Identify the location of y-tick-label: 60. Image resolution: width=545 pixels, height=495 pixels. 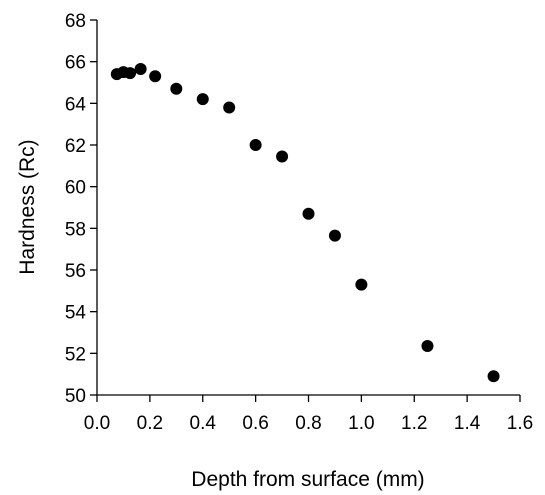
(75, 188).